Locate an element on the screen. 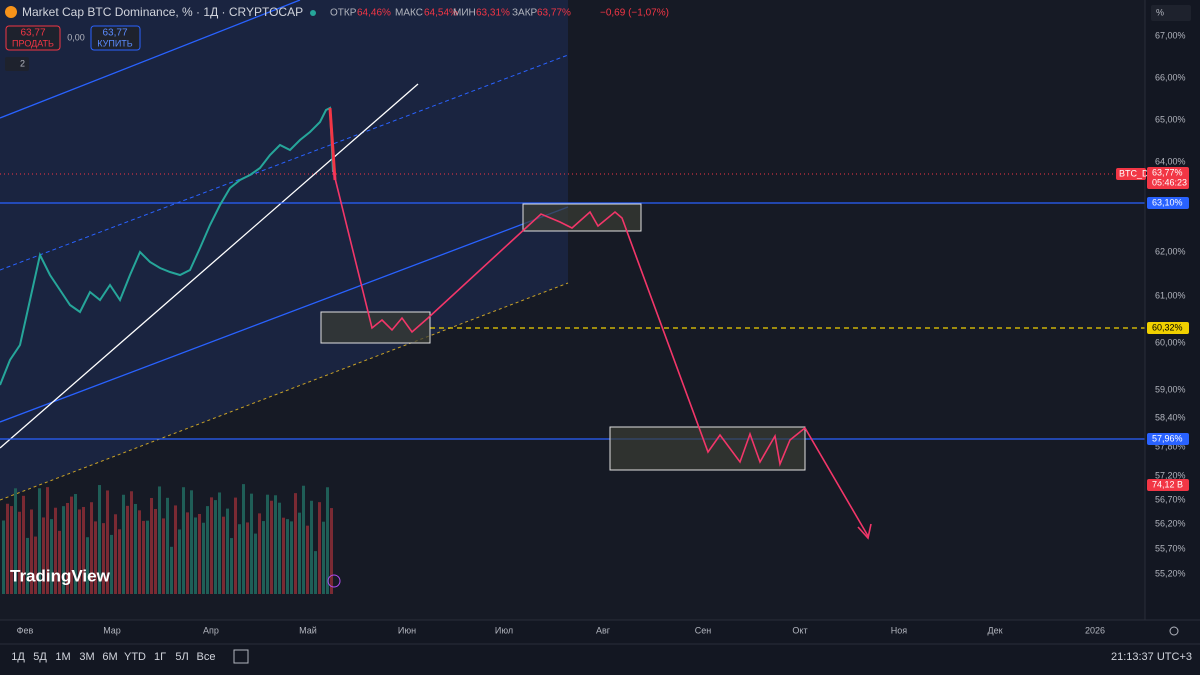 The width and height of the screenshot is (1200, 675). time-label: Ноя is located at coordinates (899, 630).